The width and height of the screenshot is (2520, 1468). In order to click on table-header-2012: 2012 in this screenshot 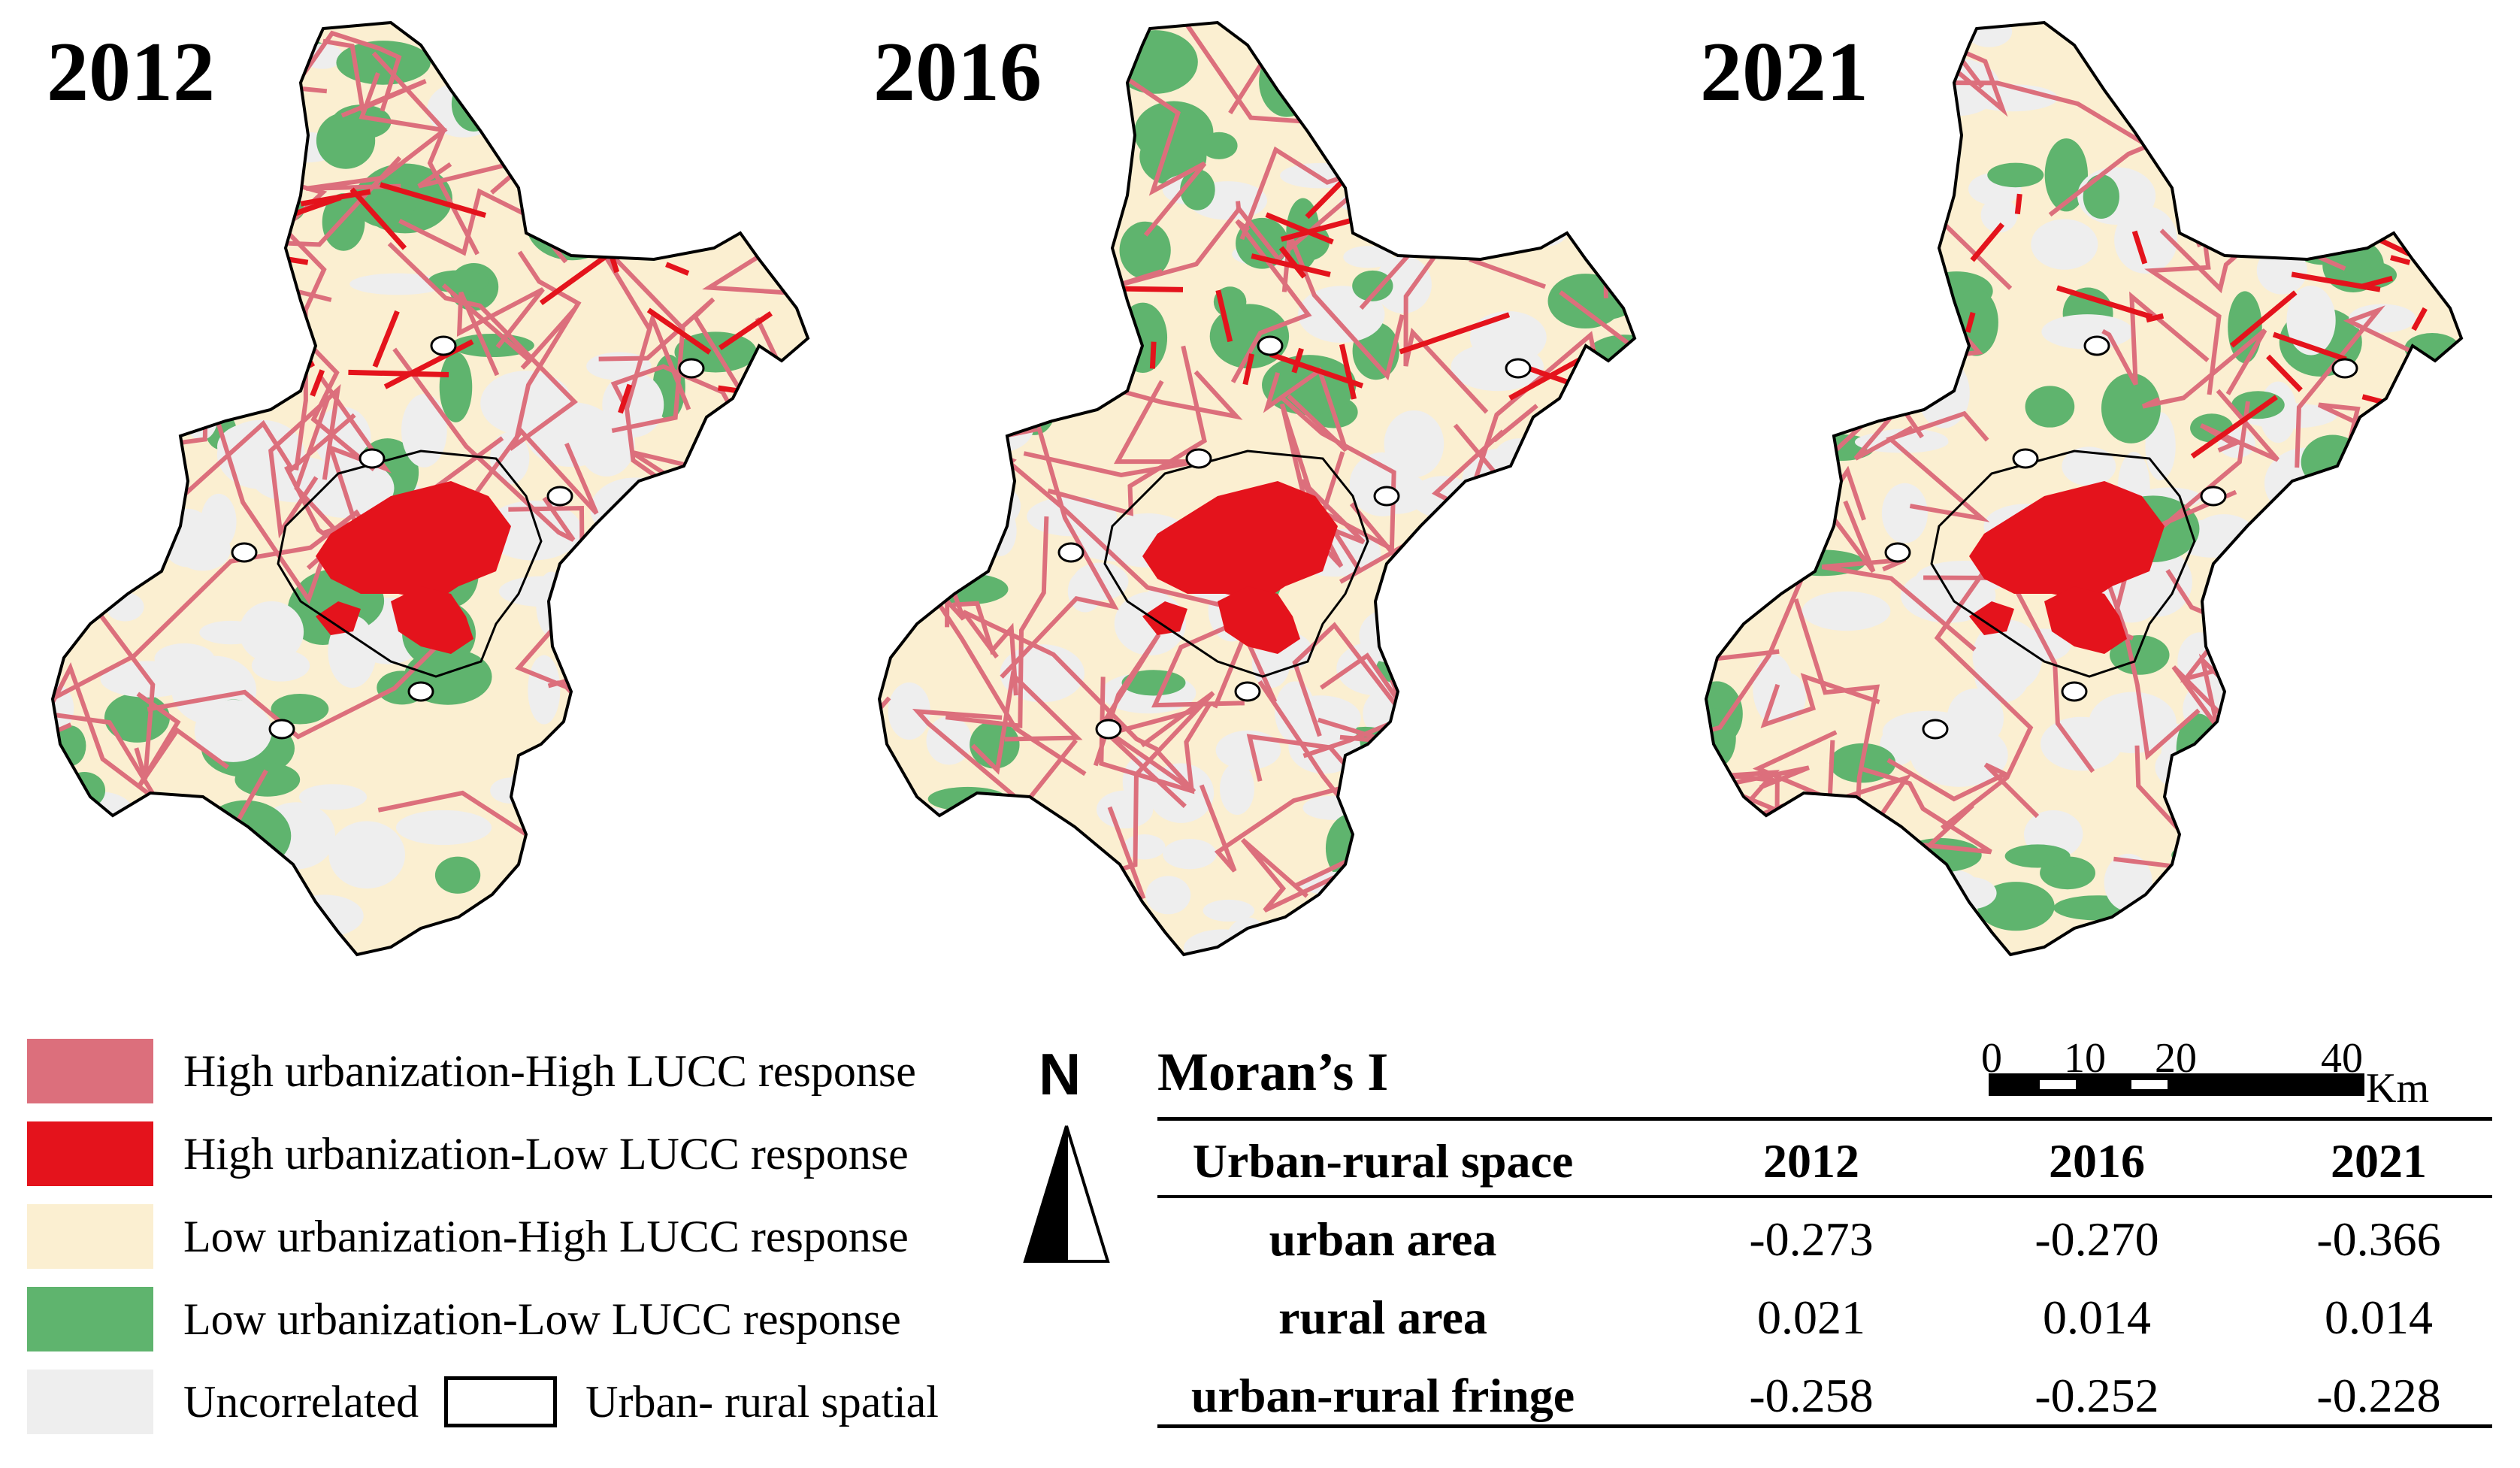, I will do `click(1811, 1161)`.